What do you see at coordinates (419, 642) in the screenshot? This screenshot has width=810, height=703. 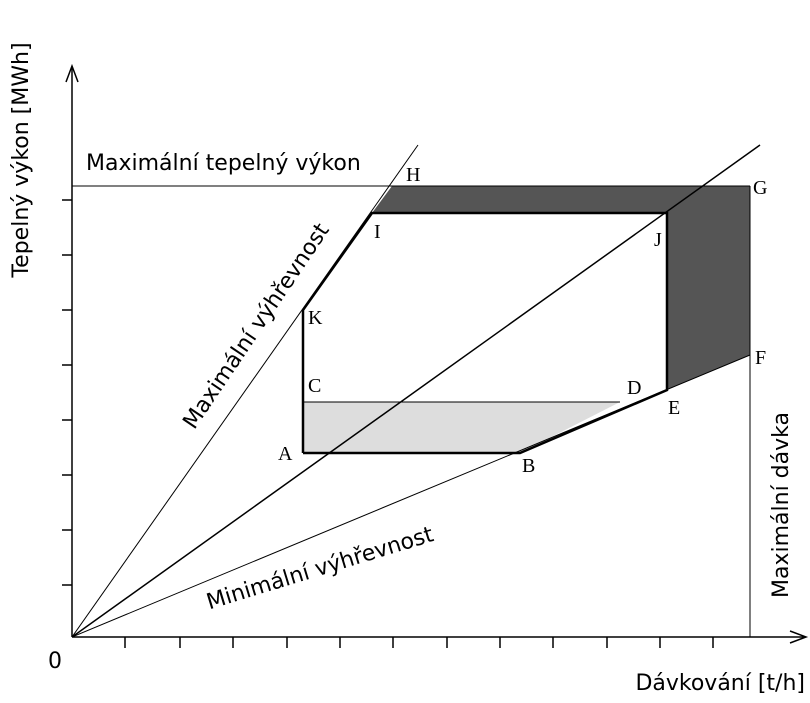 I see `x-ticks` at bounding box center [419, 642].